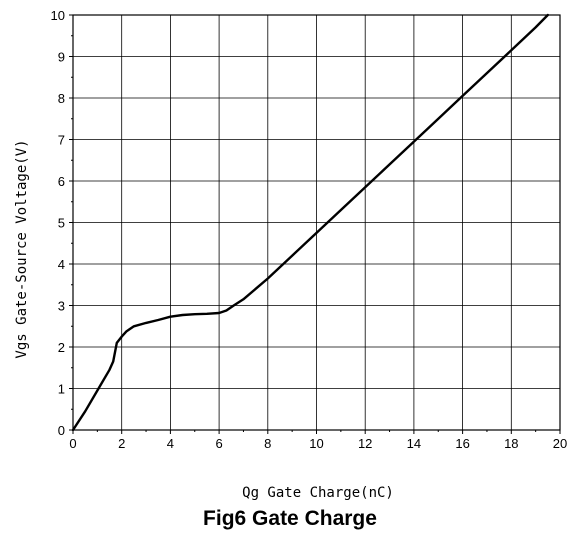  I want to click on y-tick-label: 10, so click(58, 15).